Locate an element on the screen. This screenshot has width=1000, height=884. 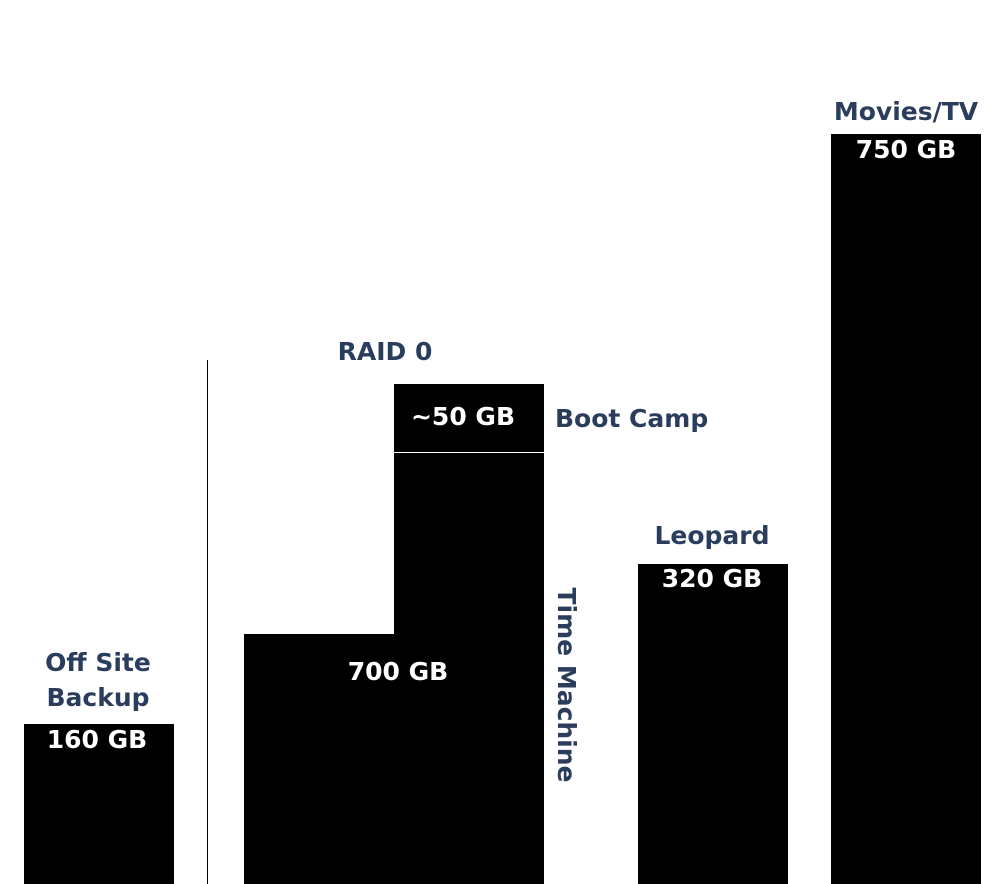
drive-size: 750 GB is located at coordinates (906, 149).